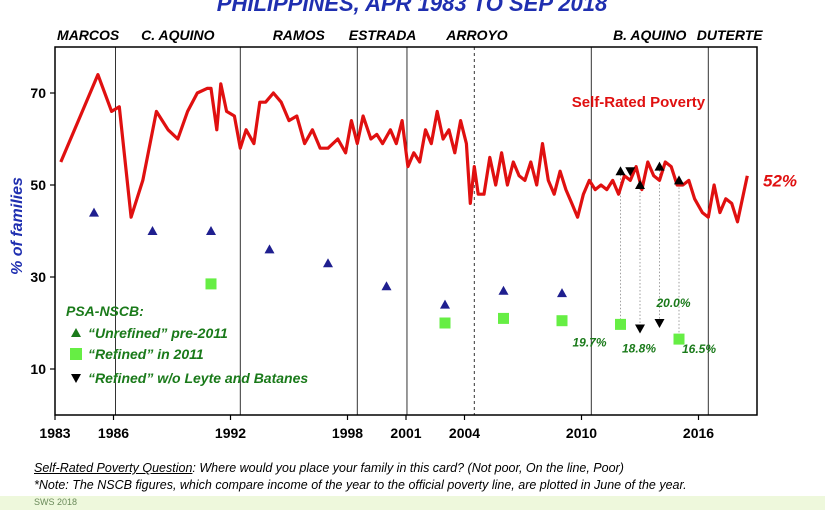  What do you see at coordinates (730, 35) in the screenshot?
I see `administration-label: DUTERTE` at bounding box center [730, 35].